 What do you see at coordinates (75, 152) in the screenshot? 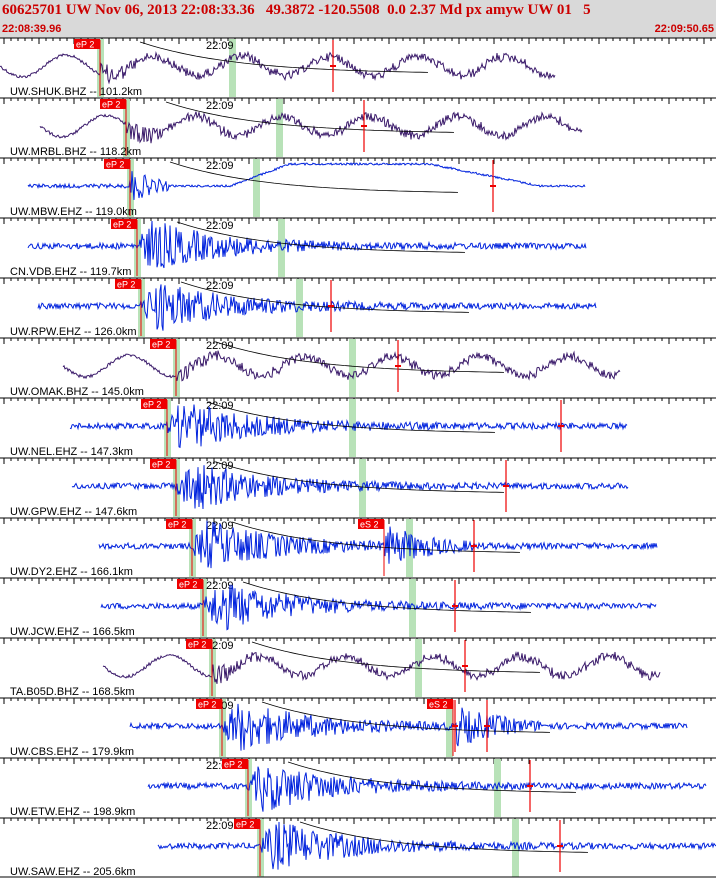
I see `station-label: UW.MRBL.BHZ -- 118.2km` at bounding box center [75, 152].